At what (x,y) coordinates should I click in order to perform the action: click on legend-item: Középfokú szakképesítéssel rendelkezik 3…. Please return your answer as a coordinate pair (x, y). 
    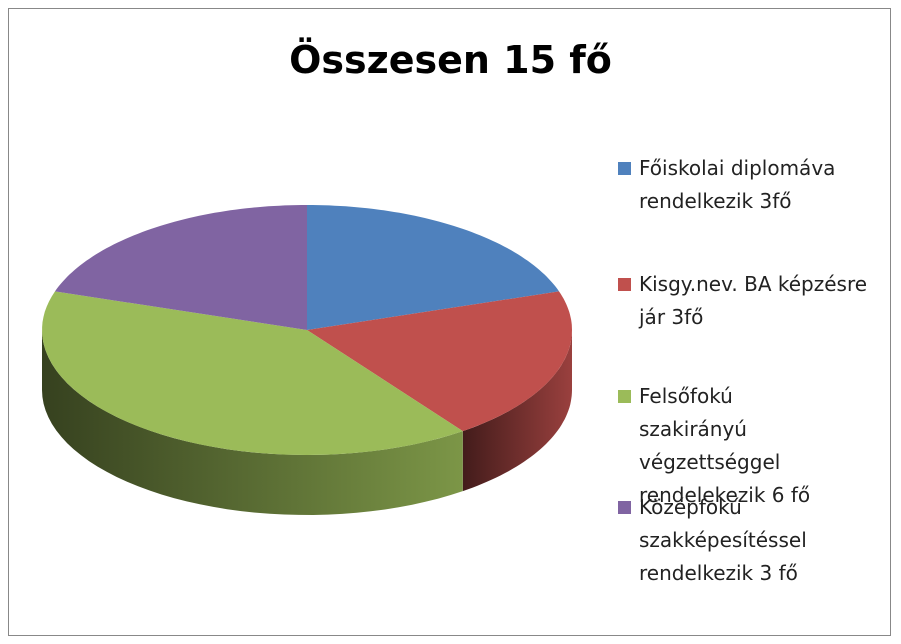
    Looking at the image, I should click on (753, 540).